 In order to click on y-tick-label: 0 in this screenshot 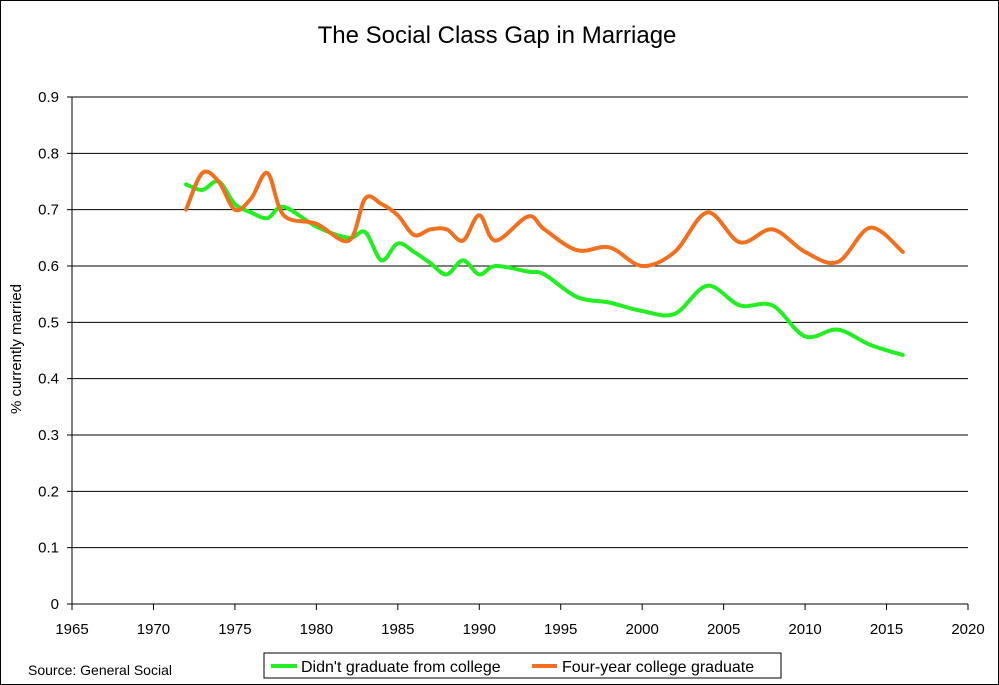, I will do `click(55, 604)`.